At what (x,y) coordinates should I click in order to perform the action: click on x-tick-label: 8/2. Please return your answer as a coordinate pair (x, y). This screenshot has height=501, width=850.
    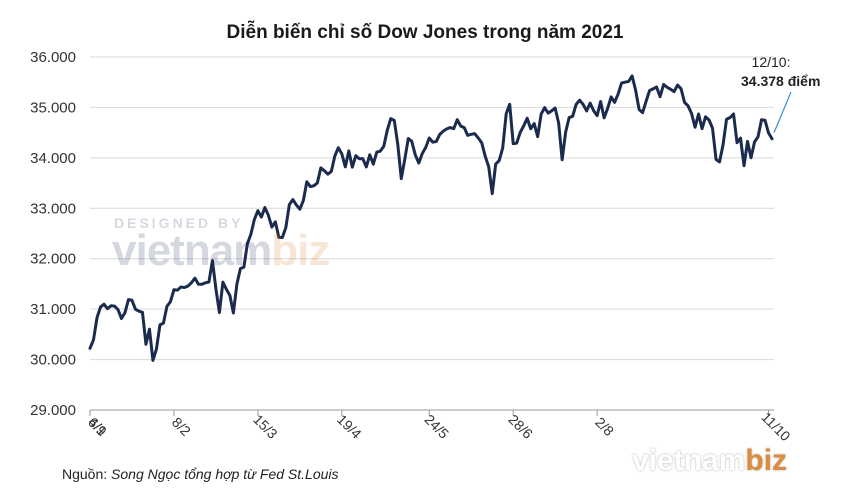
    Looking at the image, I should click on (181, 426).